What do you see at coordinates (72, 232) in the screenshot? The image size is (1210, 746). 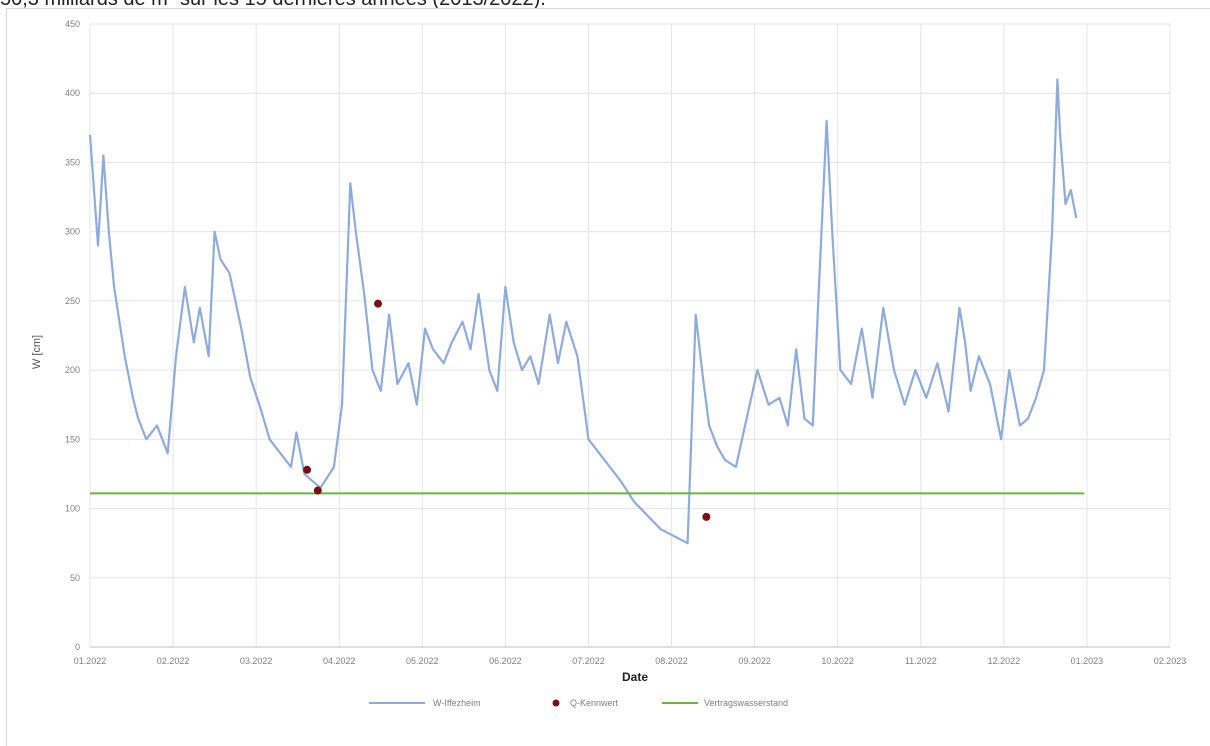 I see `y-tick-label: 300` at bounding box center [72, 232].